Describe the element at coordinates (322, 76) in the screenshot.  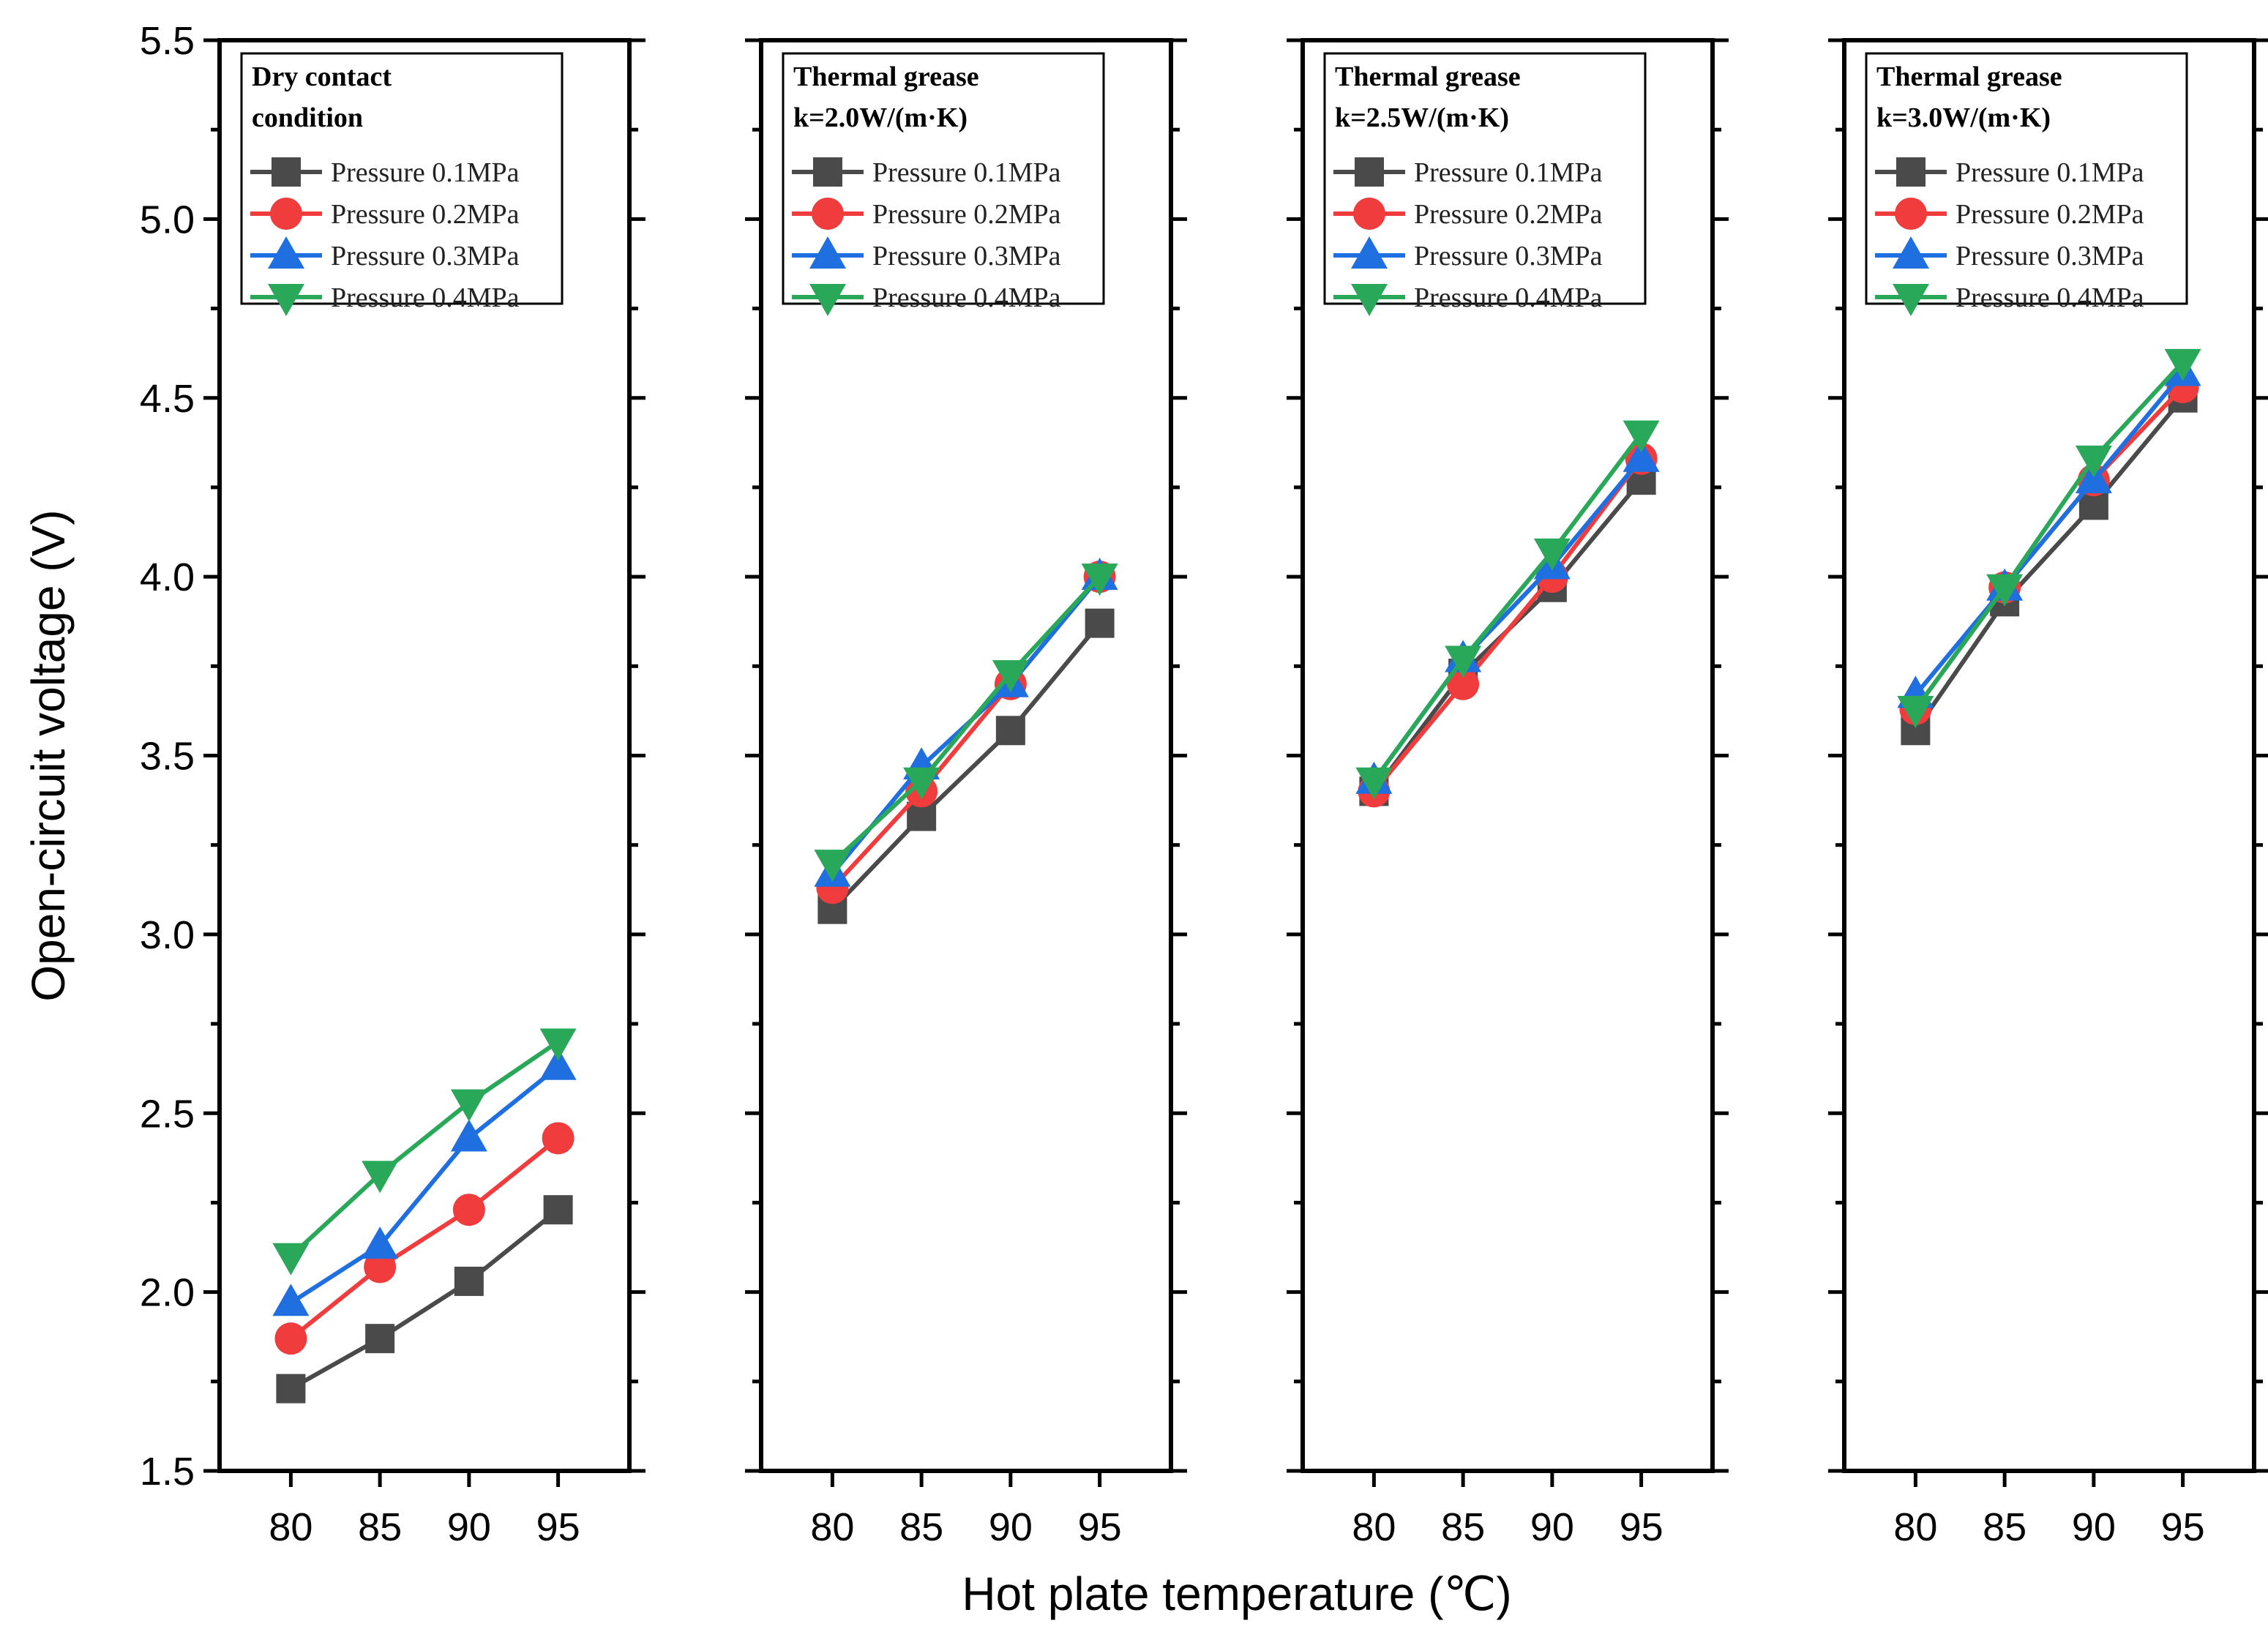
I see `legend-title-line: Dry contact` at that location.